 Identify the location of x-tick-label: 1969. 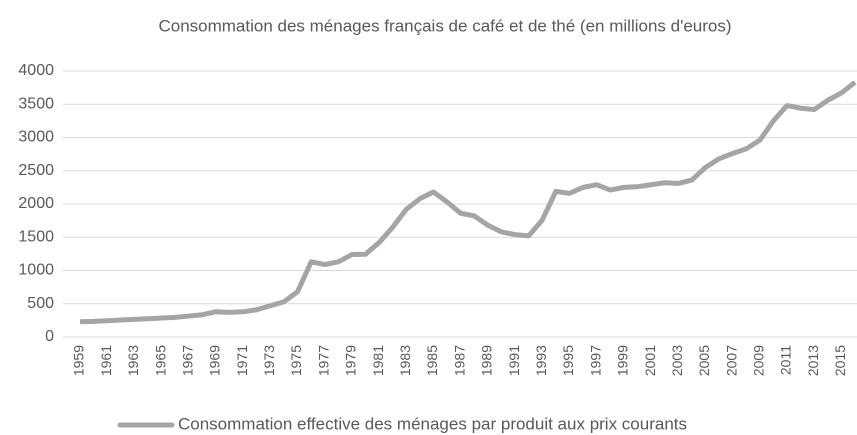
(215, 360).